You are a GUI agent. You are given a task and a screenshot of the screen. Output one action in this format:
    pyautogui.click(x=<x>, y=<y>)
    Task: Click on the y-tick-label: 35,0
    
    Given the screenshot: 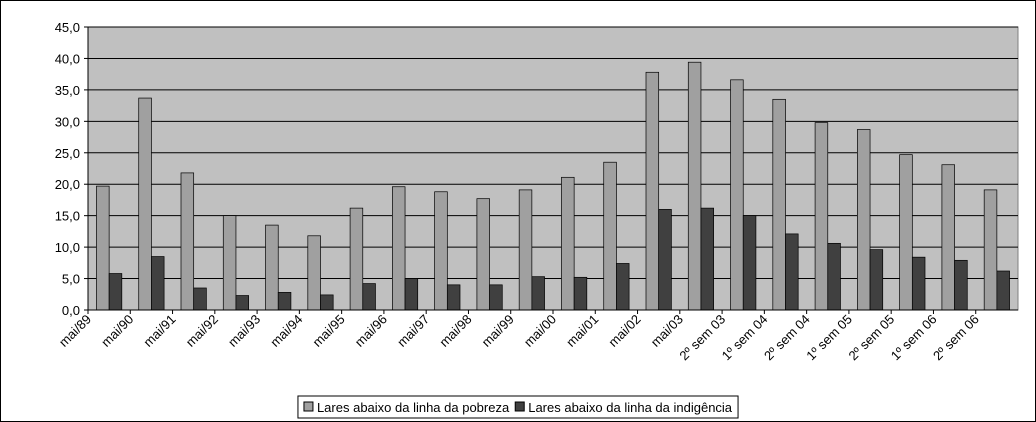 What is the action you would take?
    pyautogui.click(x=67, y=90)
    